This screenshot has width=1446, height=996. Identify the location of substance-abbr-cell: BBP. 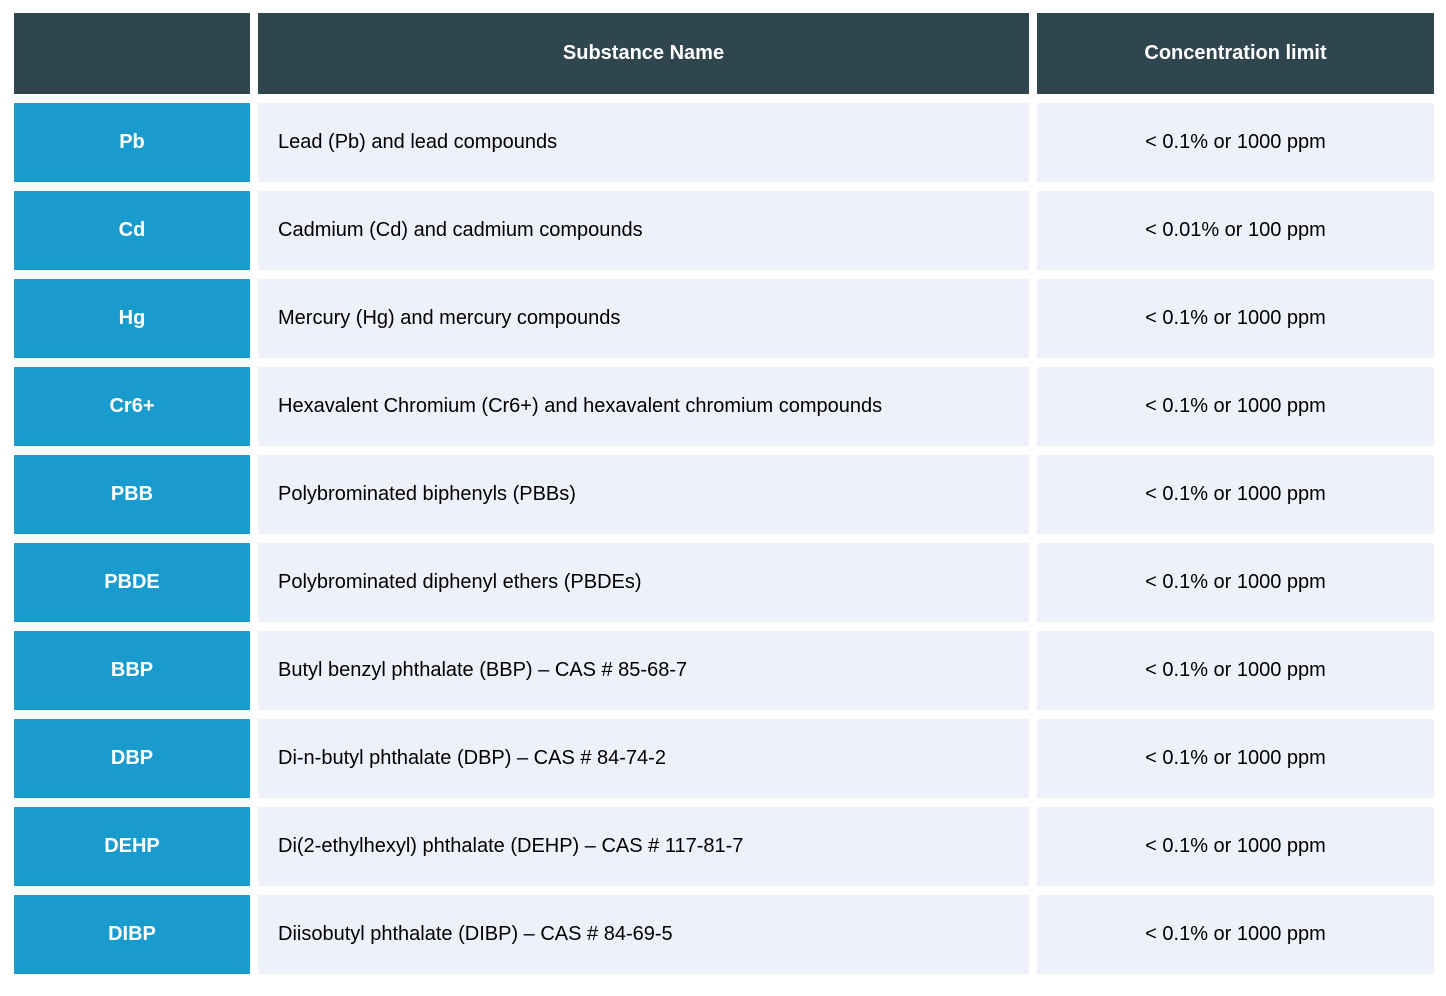
(132, 670).